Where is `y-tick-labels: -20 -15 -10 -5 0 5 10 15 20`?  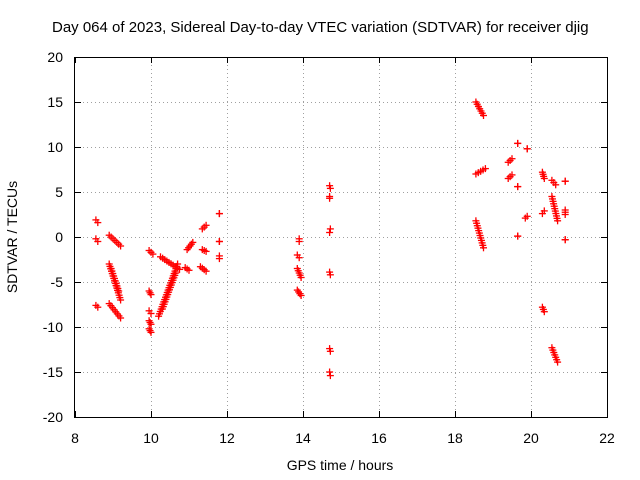
y-tick-labels: -20 -15 -10 -5 0 5 10 15 20 is located at coordinates (53, 237).